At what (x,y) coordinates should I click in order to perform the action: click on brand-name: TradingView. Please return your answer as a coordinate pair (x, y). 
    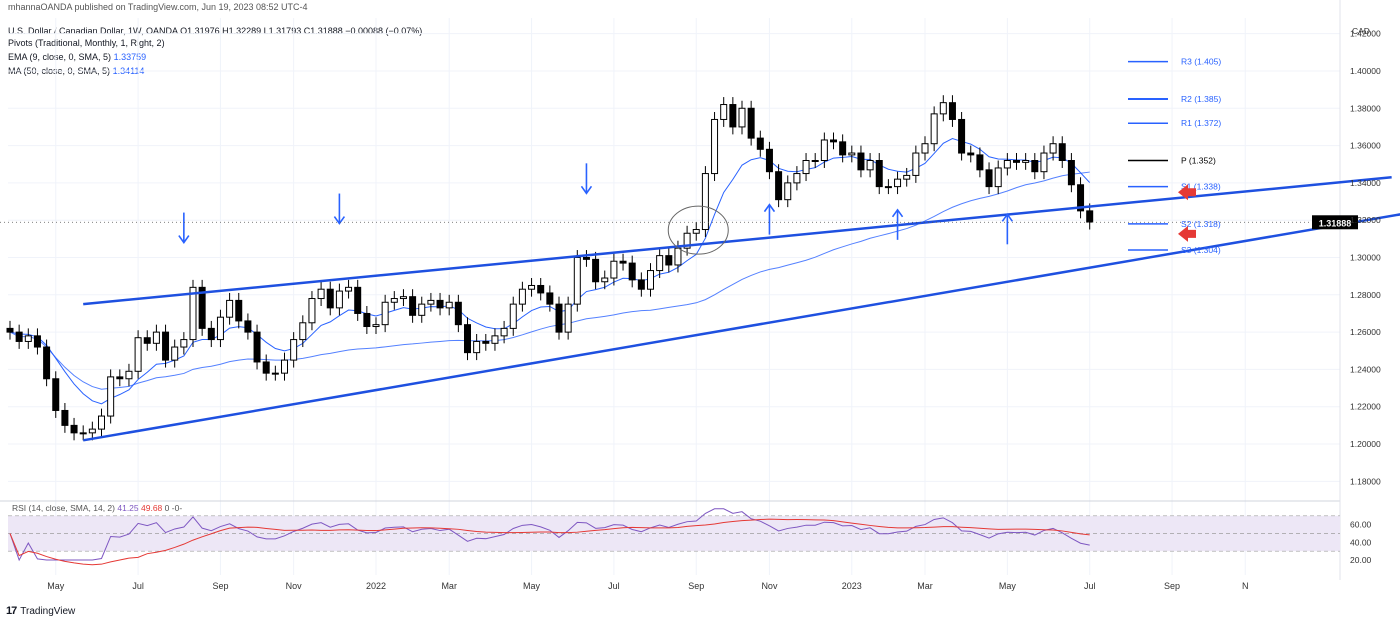
    Looking at the image, I should click on (48, 611).